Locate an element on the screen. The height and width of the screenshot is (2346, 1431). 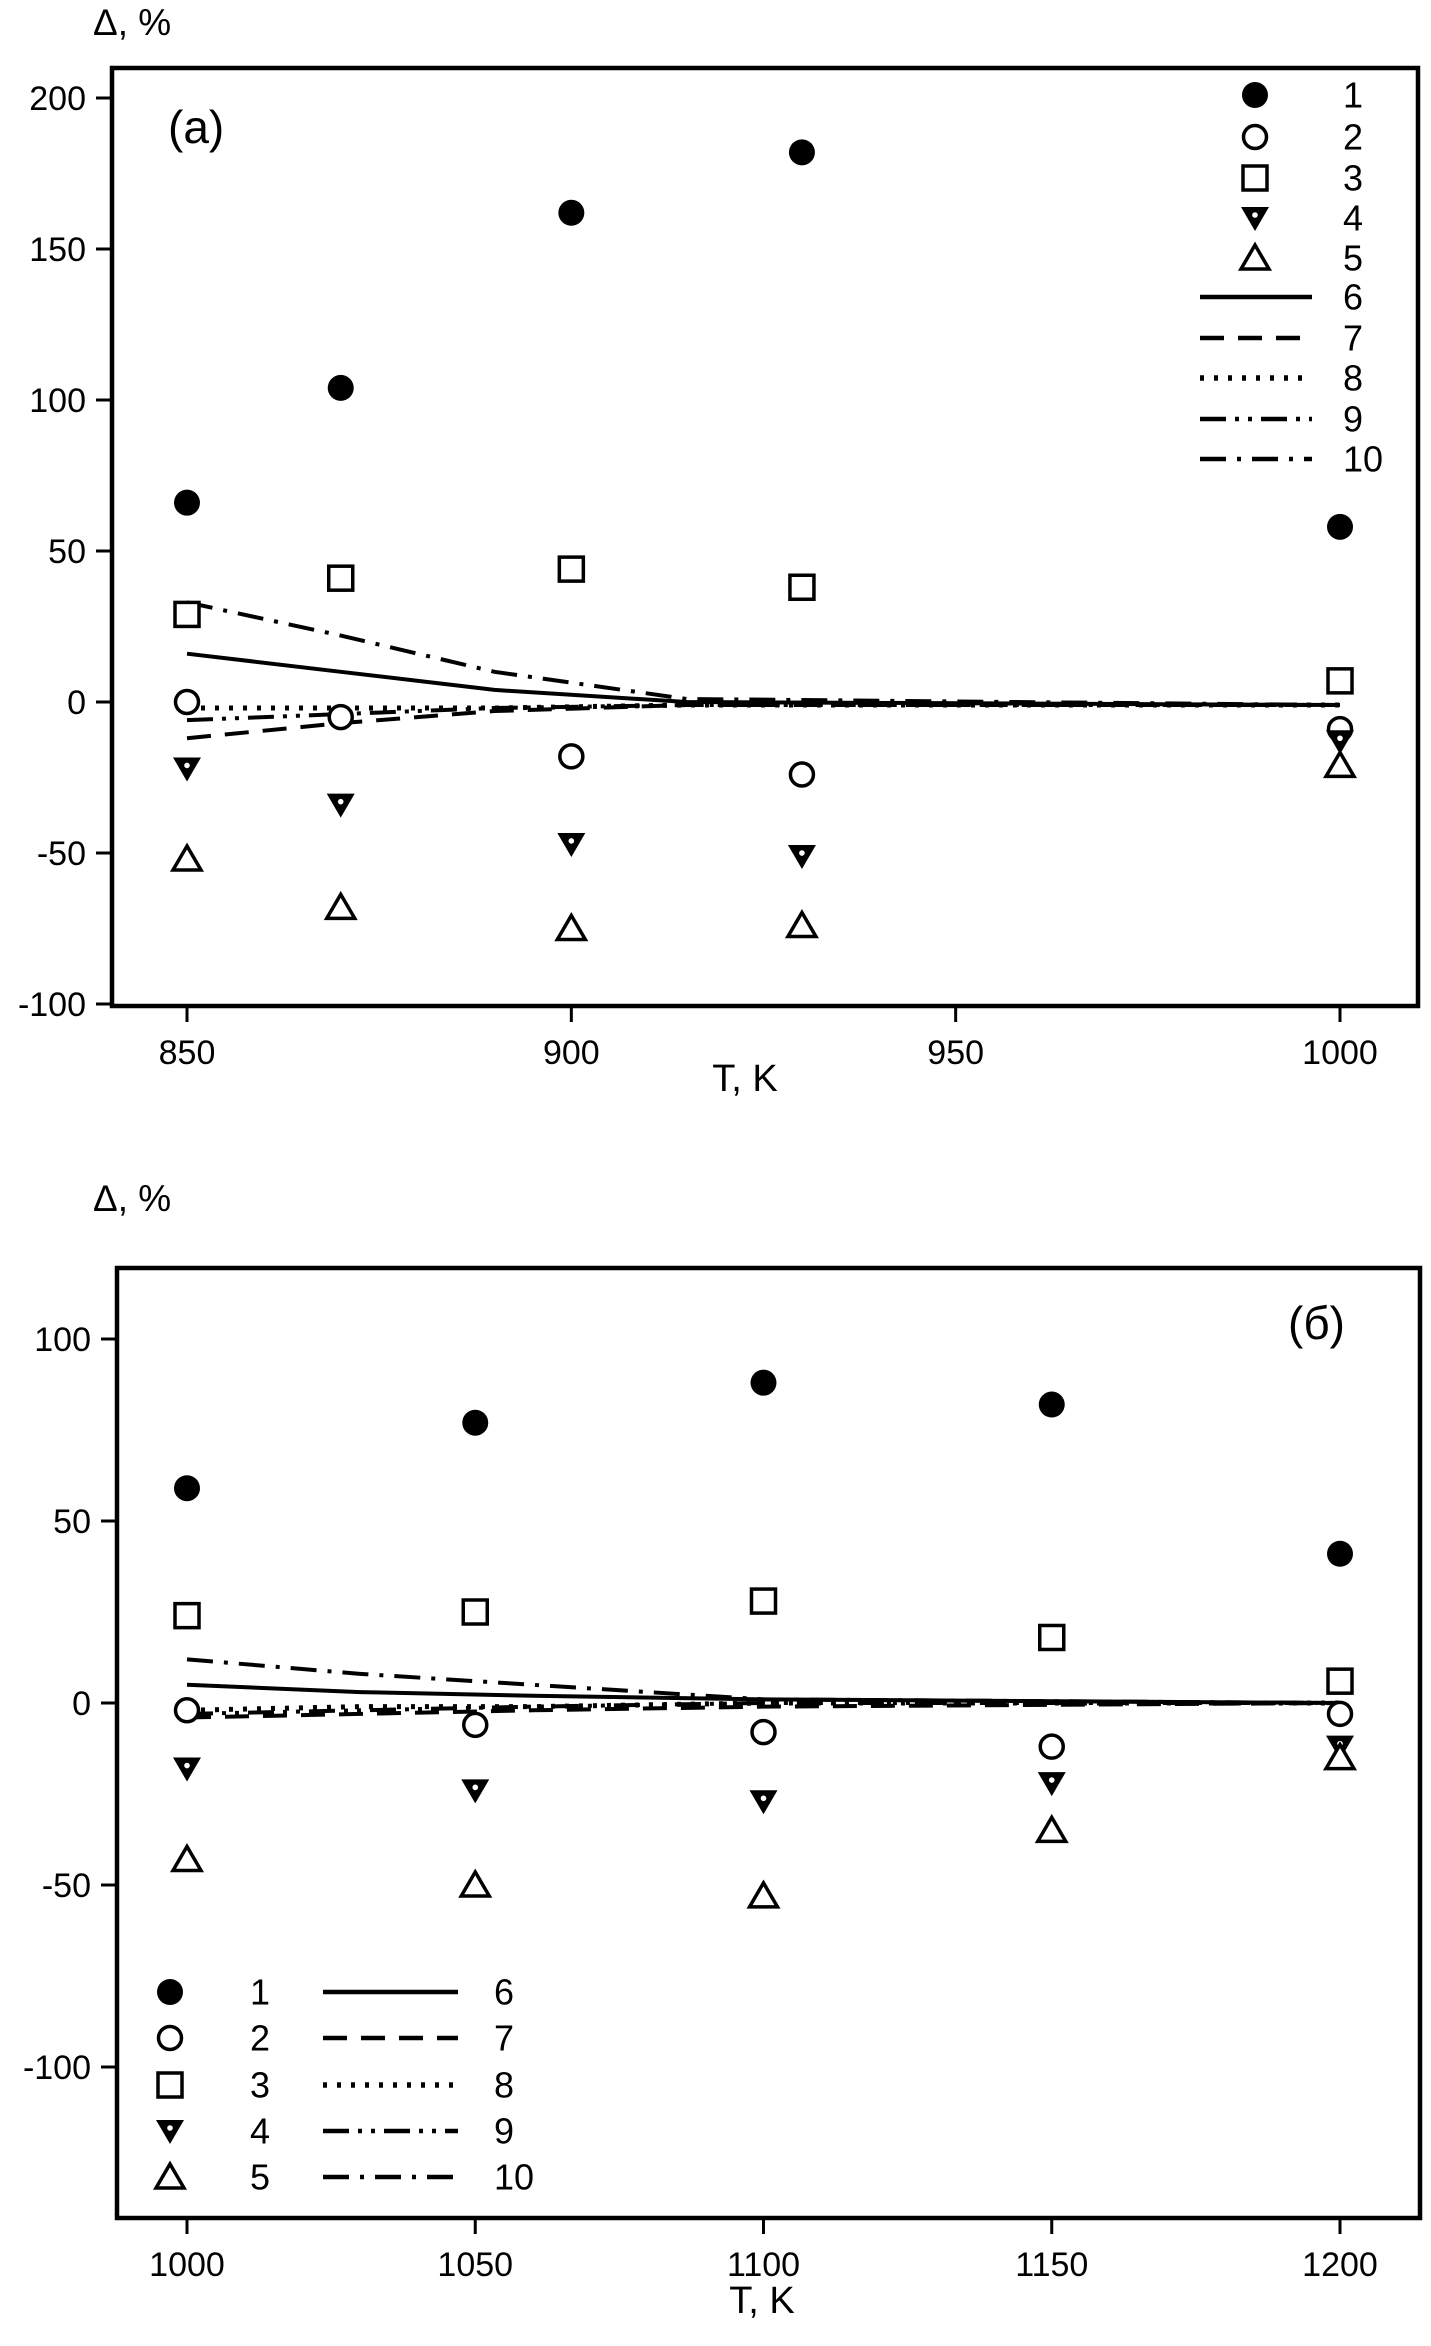
legend-item-3: 3 is located at coordinates (1302, 178).